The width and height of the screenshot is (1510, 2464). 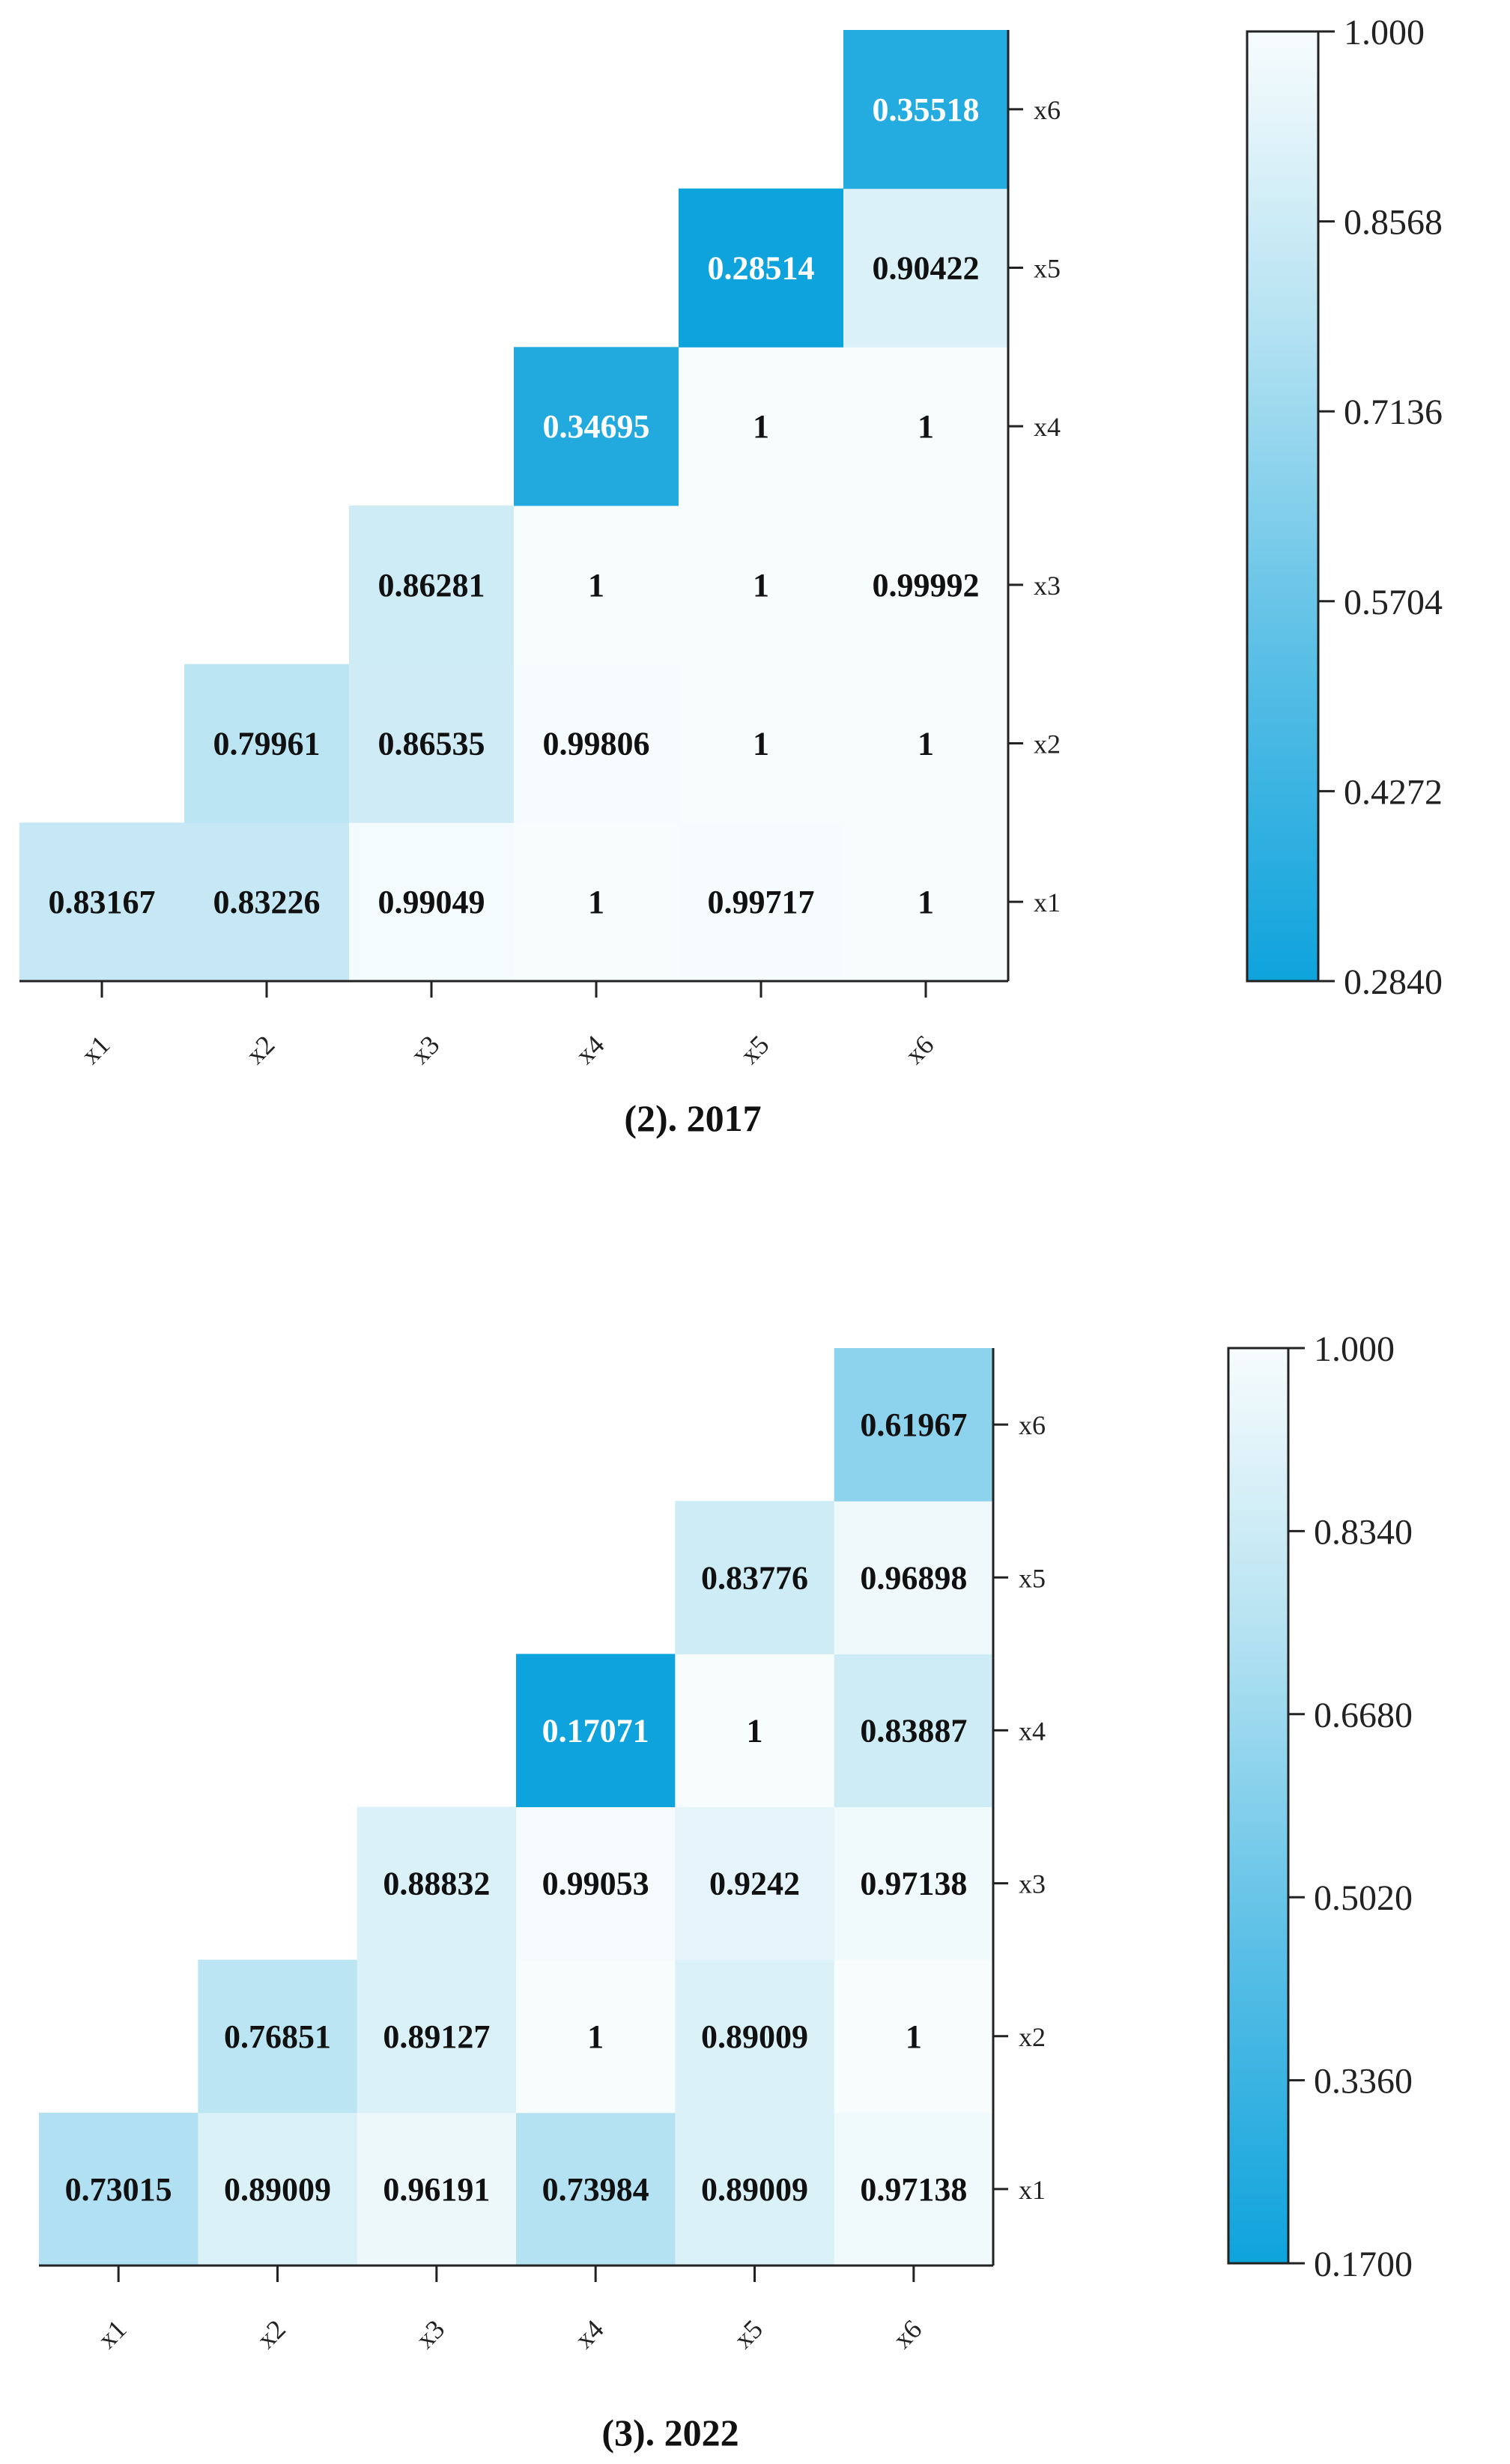 I want to click on cell-value-label: 0.88832, so click(x=437, y=1884).